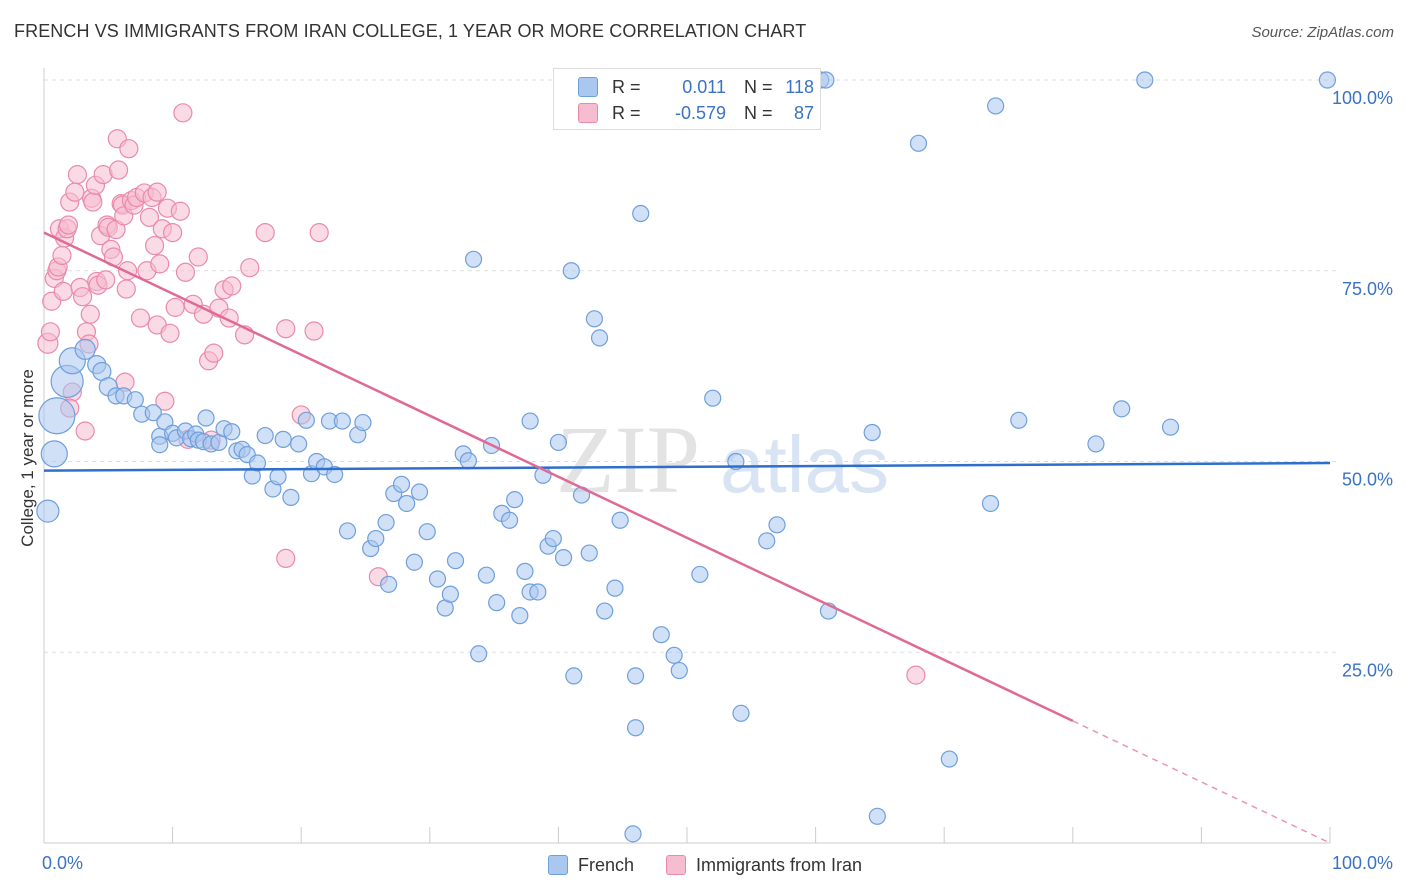 Image resolution: width=1406 pixels, height=892 pixels. I want to click on y-tick-label-100: 100.0%, so click(1362, 98).